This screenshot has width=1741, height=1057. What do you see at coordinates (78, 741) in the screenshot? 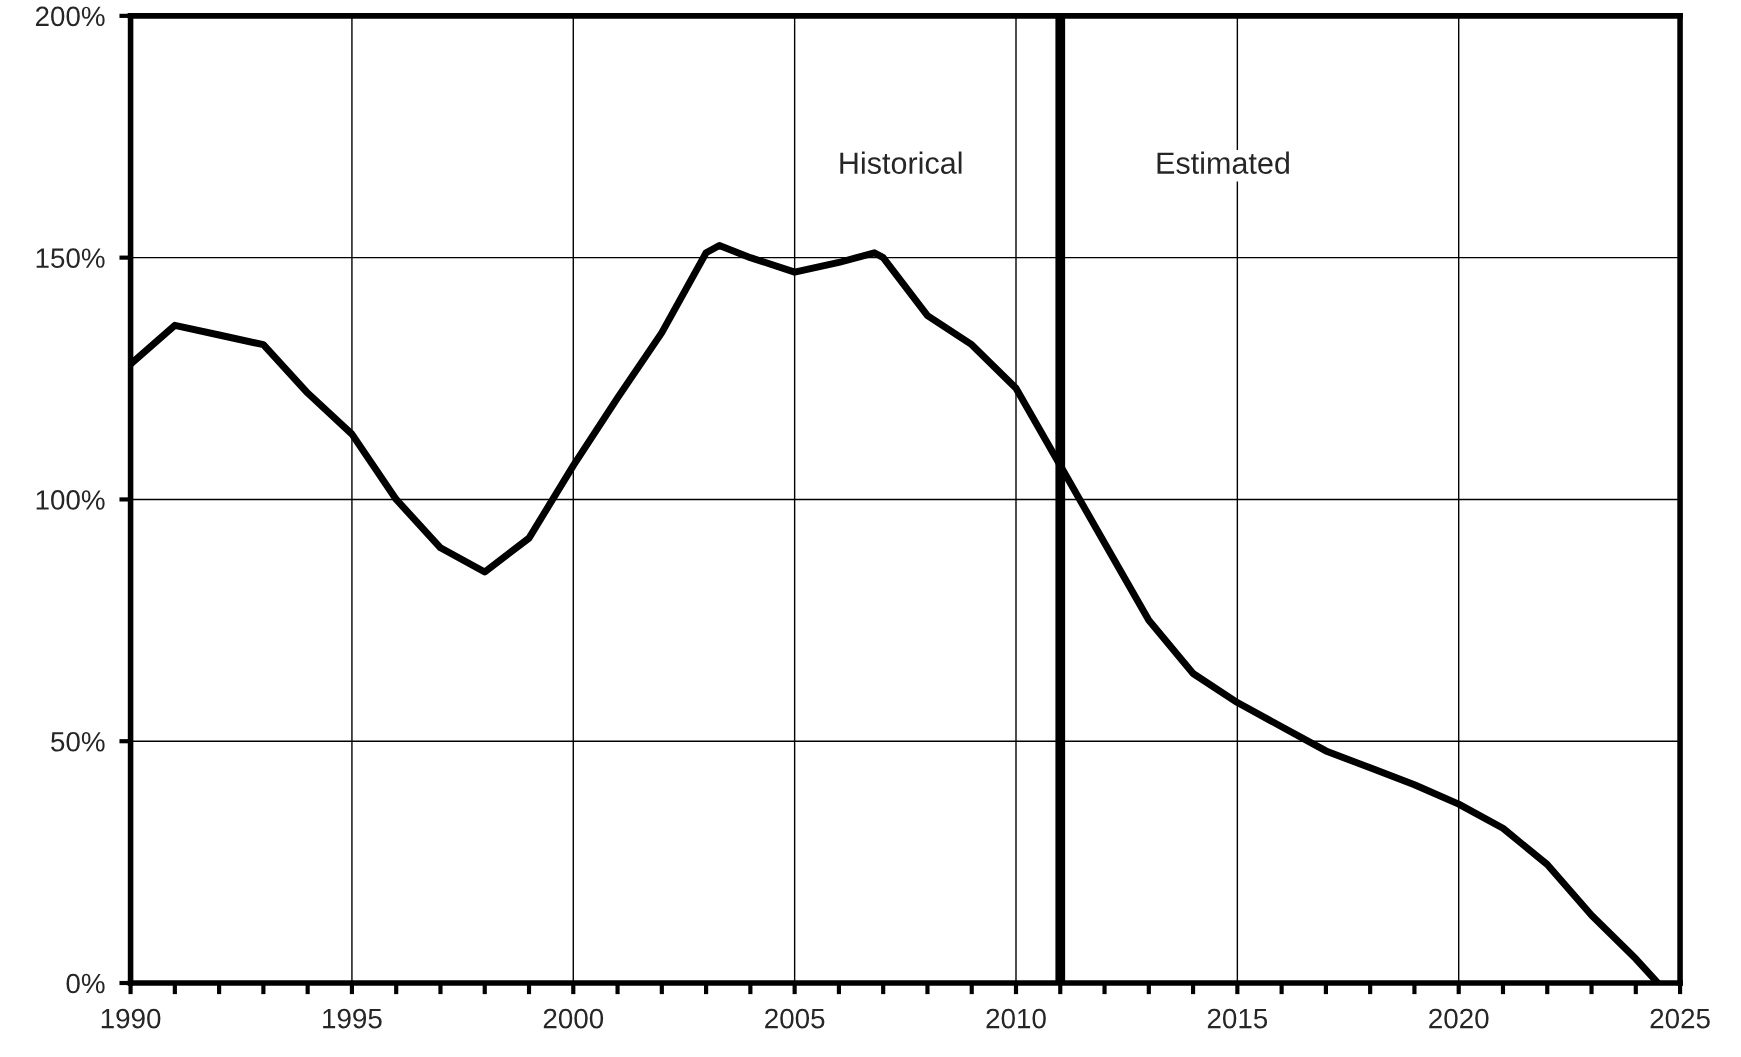
I see `y-tick-label: 50%` at bounding box center [78, 741].